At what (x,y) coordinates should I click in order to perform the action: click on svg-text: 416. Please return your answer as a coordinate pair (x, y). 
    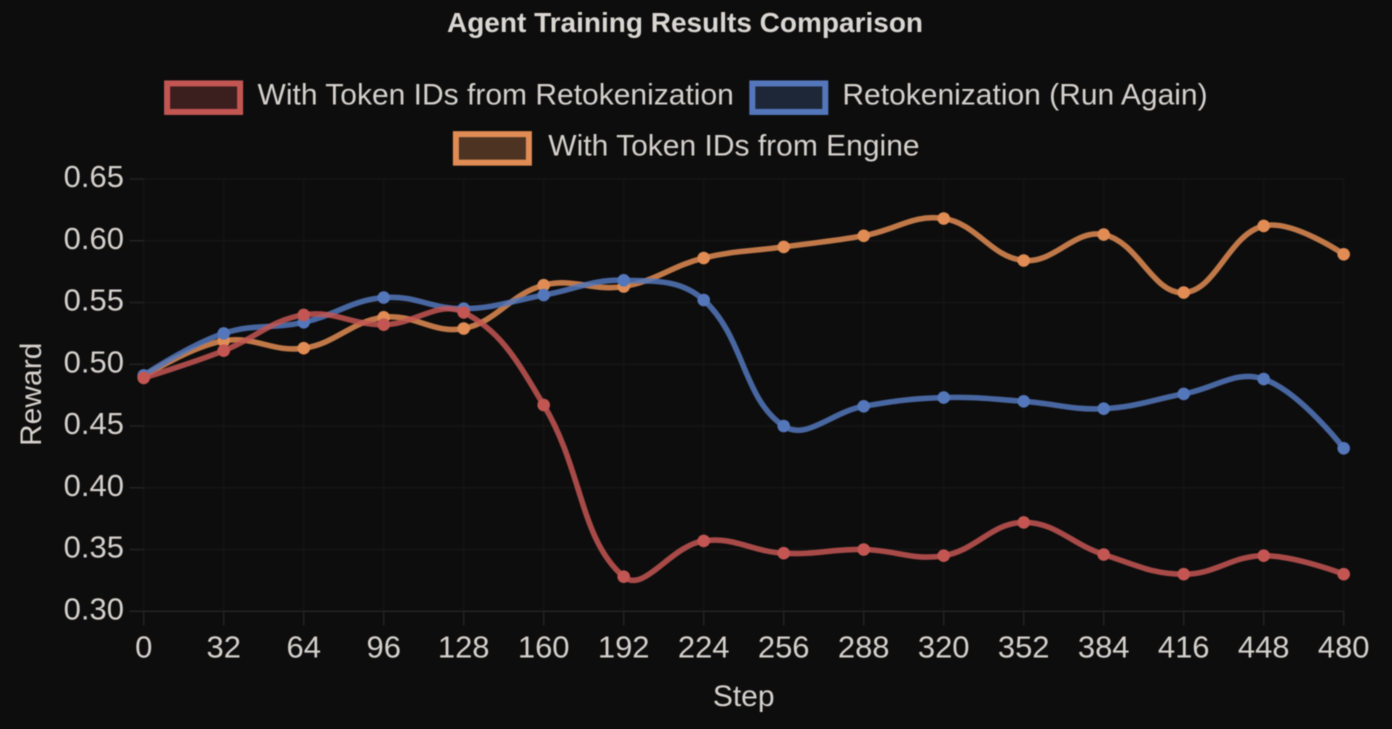
    Looking at the image, I should click on (1184, 647).